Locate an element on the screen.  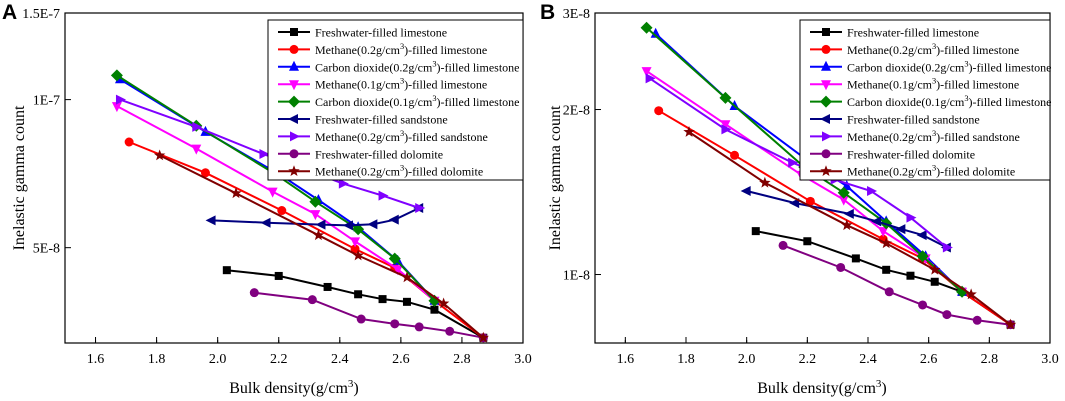
legend-label: Methane(0.2g/cm3)-filled sandstone is located at coordinates (933, 136).